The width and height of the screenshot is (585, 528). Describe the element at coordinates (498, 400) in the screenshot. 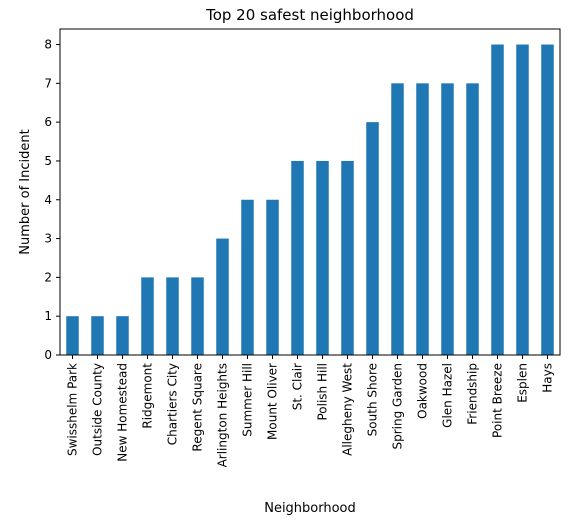

I see `x-tick-label-17: Point Breeze` at that location.